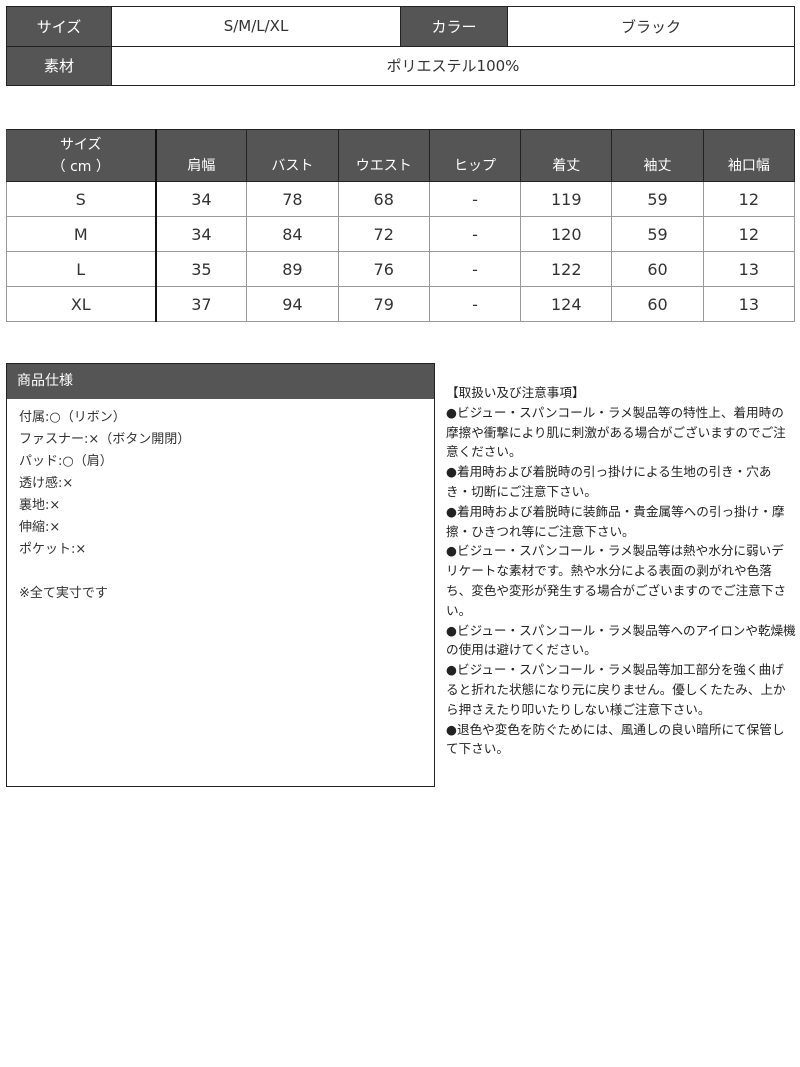 The image size is (800, 1067). What do you see at coordinates (453, 65) in the screenshot?
I see `material-value: ポリエステル100%` at bounding box center [453, 65].